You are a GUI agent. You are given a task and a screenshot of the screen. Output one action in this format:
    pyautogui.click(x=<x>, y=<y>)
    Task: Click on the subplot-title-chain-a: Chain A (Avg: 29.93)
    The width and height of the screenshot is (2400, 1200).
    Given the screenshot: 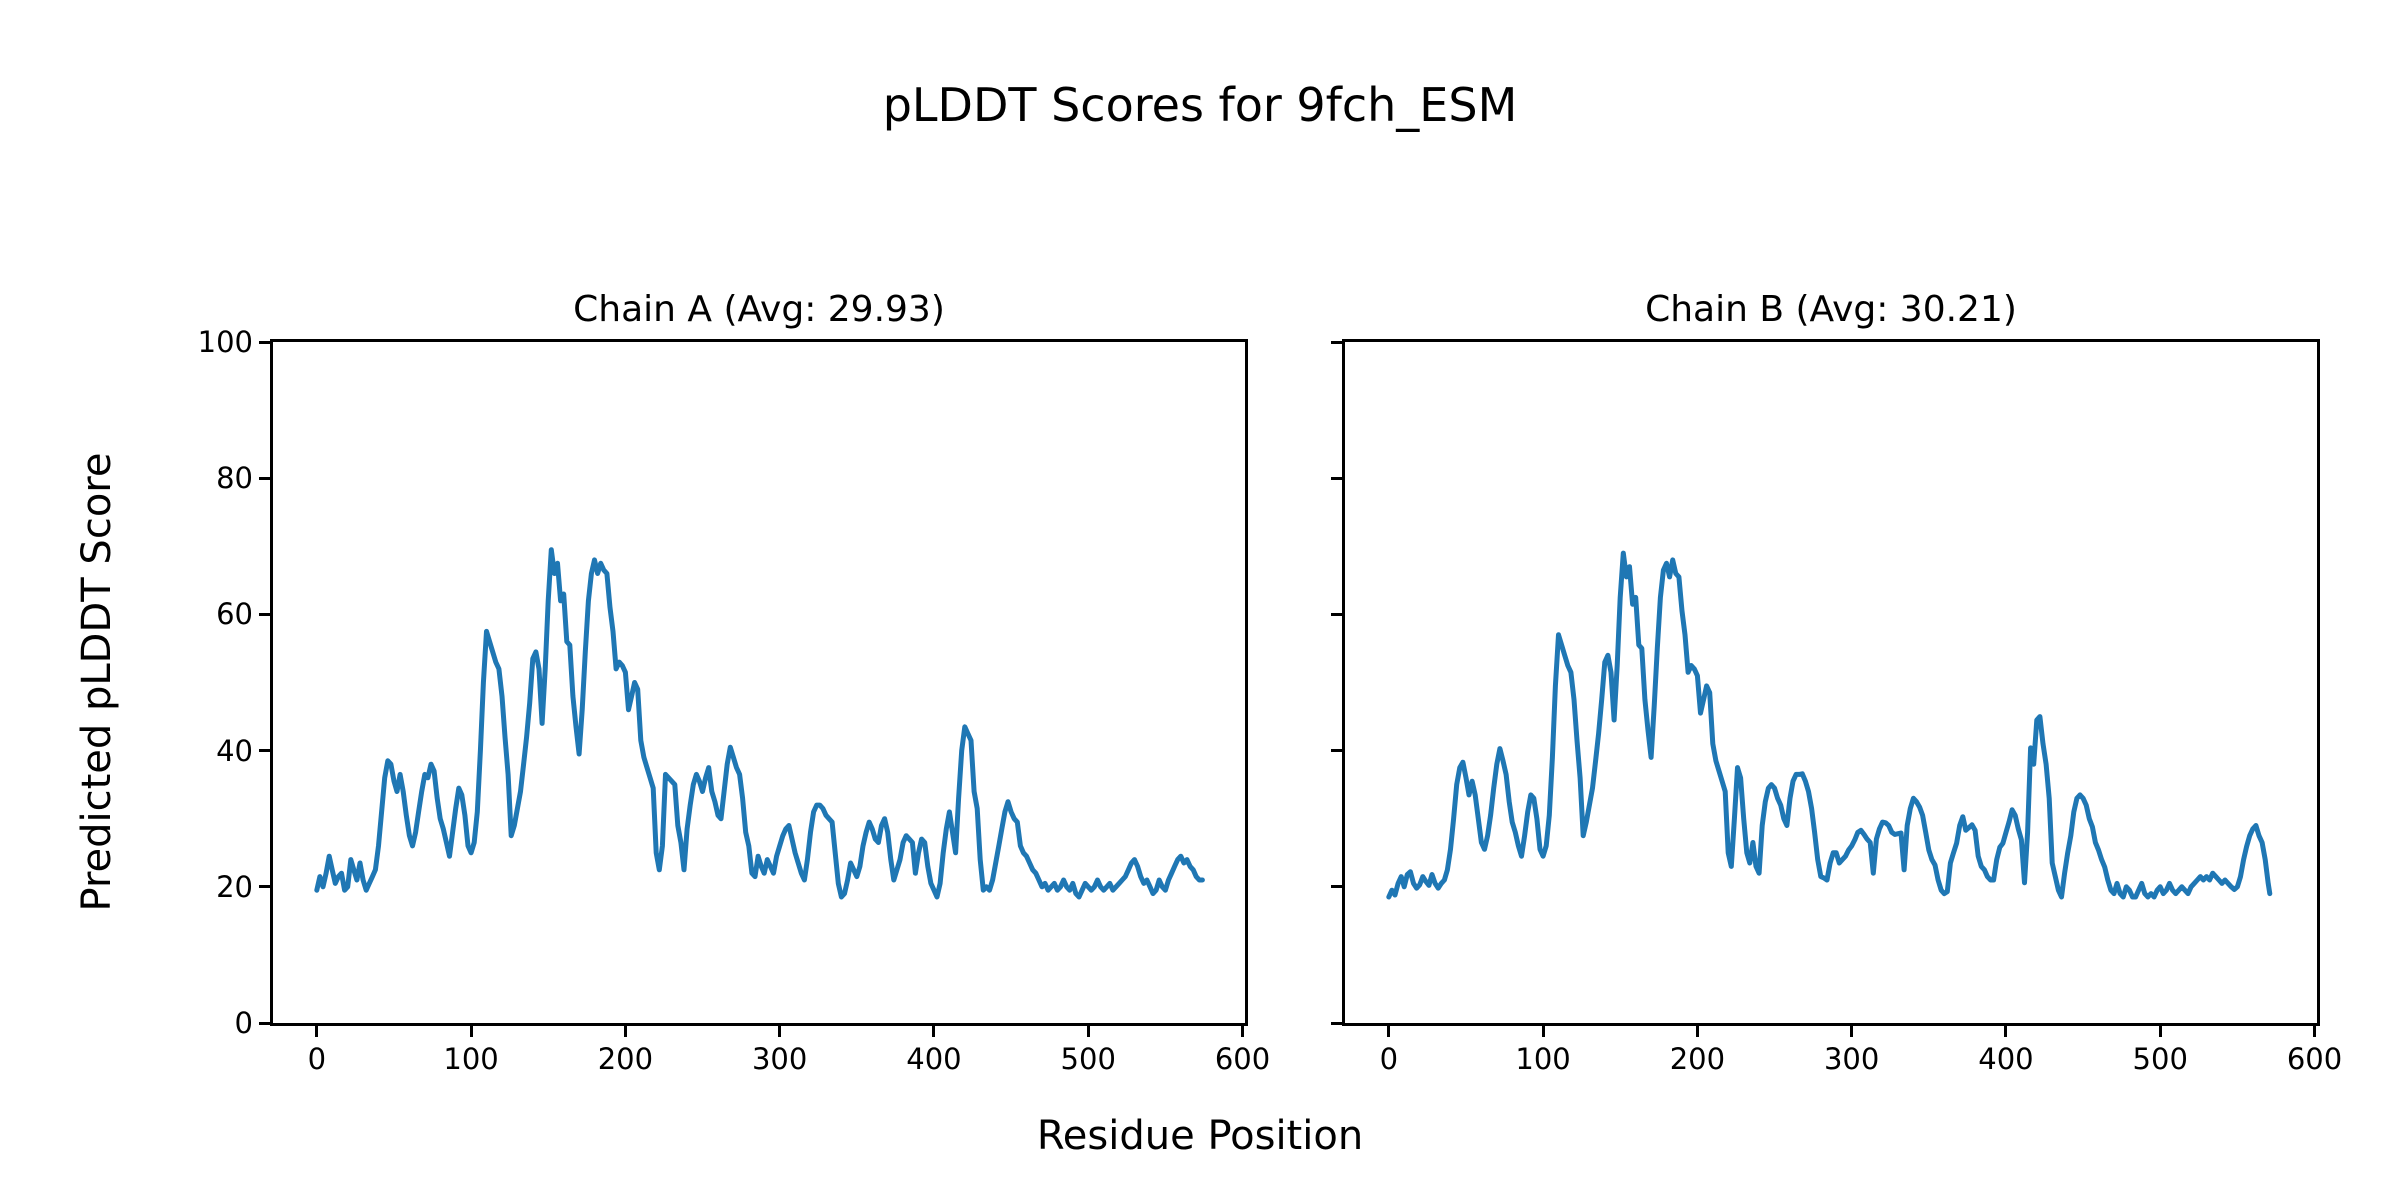 What is the action you would take?
    pyautogui.click(x=759, y=309)
    